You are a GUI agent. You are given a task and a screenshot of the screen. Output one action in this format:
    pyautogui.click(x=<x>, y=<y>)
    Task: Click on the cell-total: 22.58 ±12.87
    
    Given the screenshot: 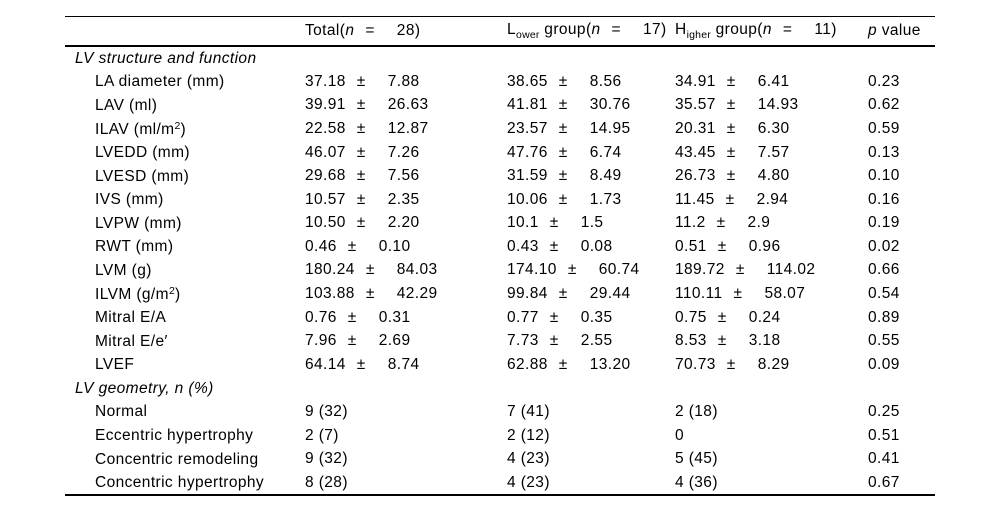 What is the action you would take?
    pyautogui.click(x=406, y=129)
    